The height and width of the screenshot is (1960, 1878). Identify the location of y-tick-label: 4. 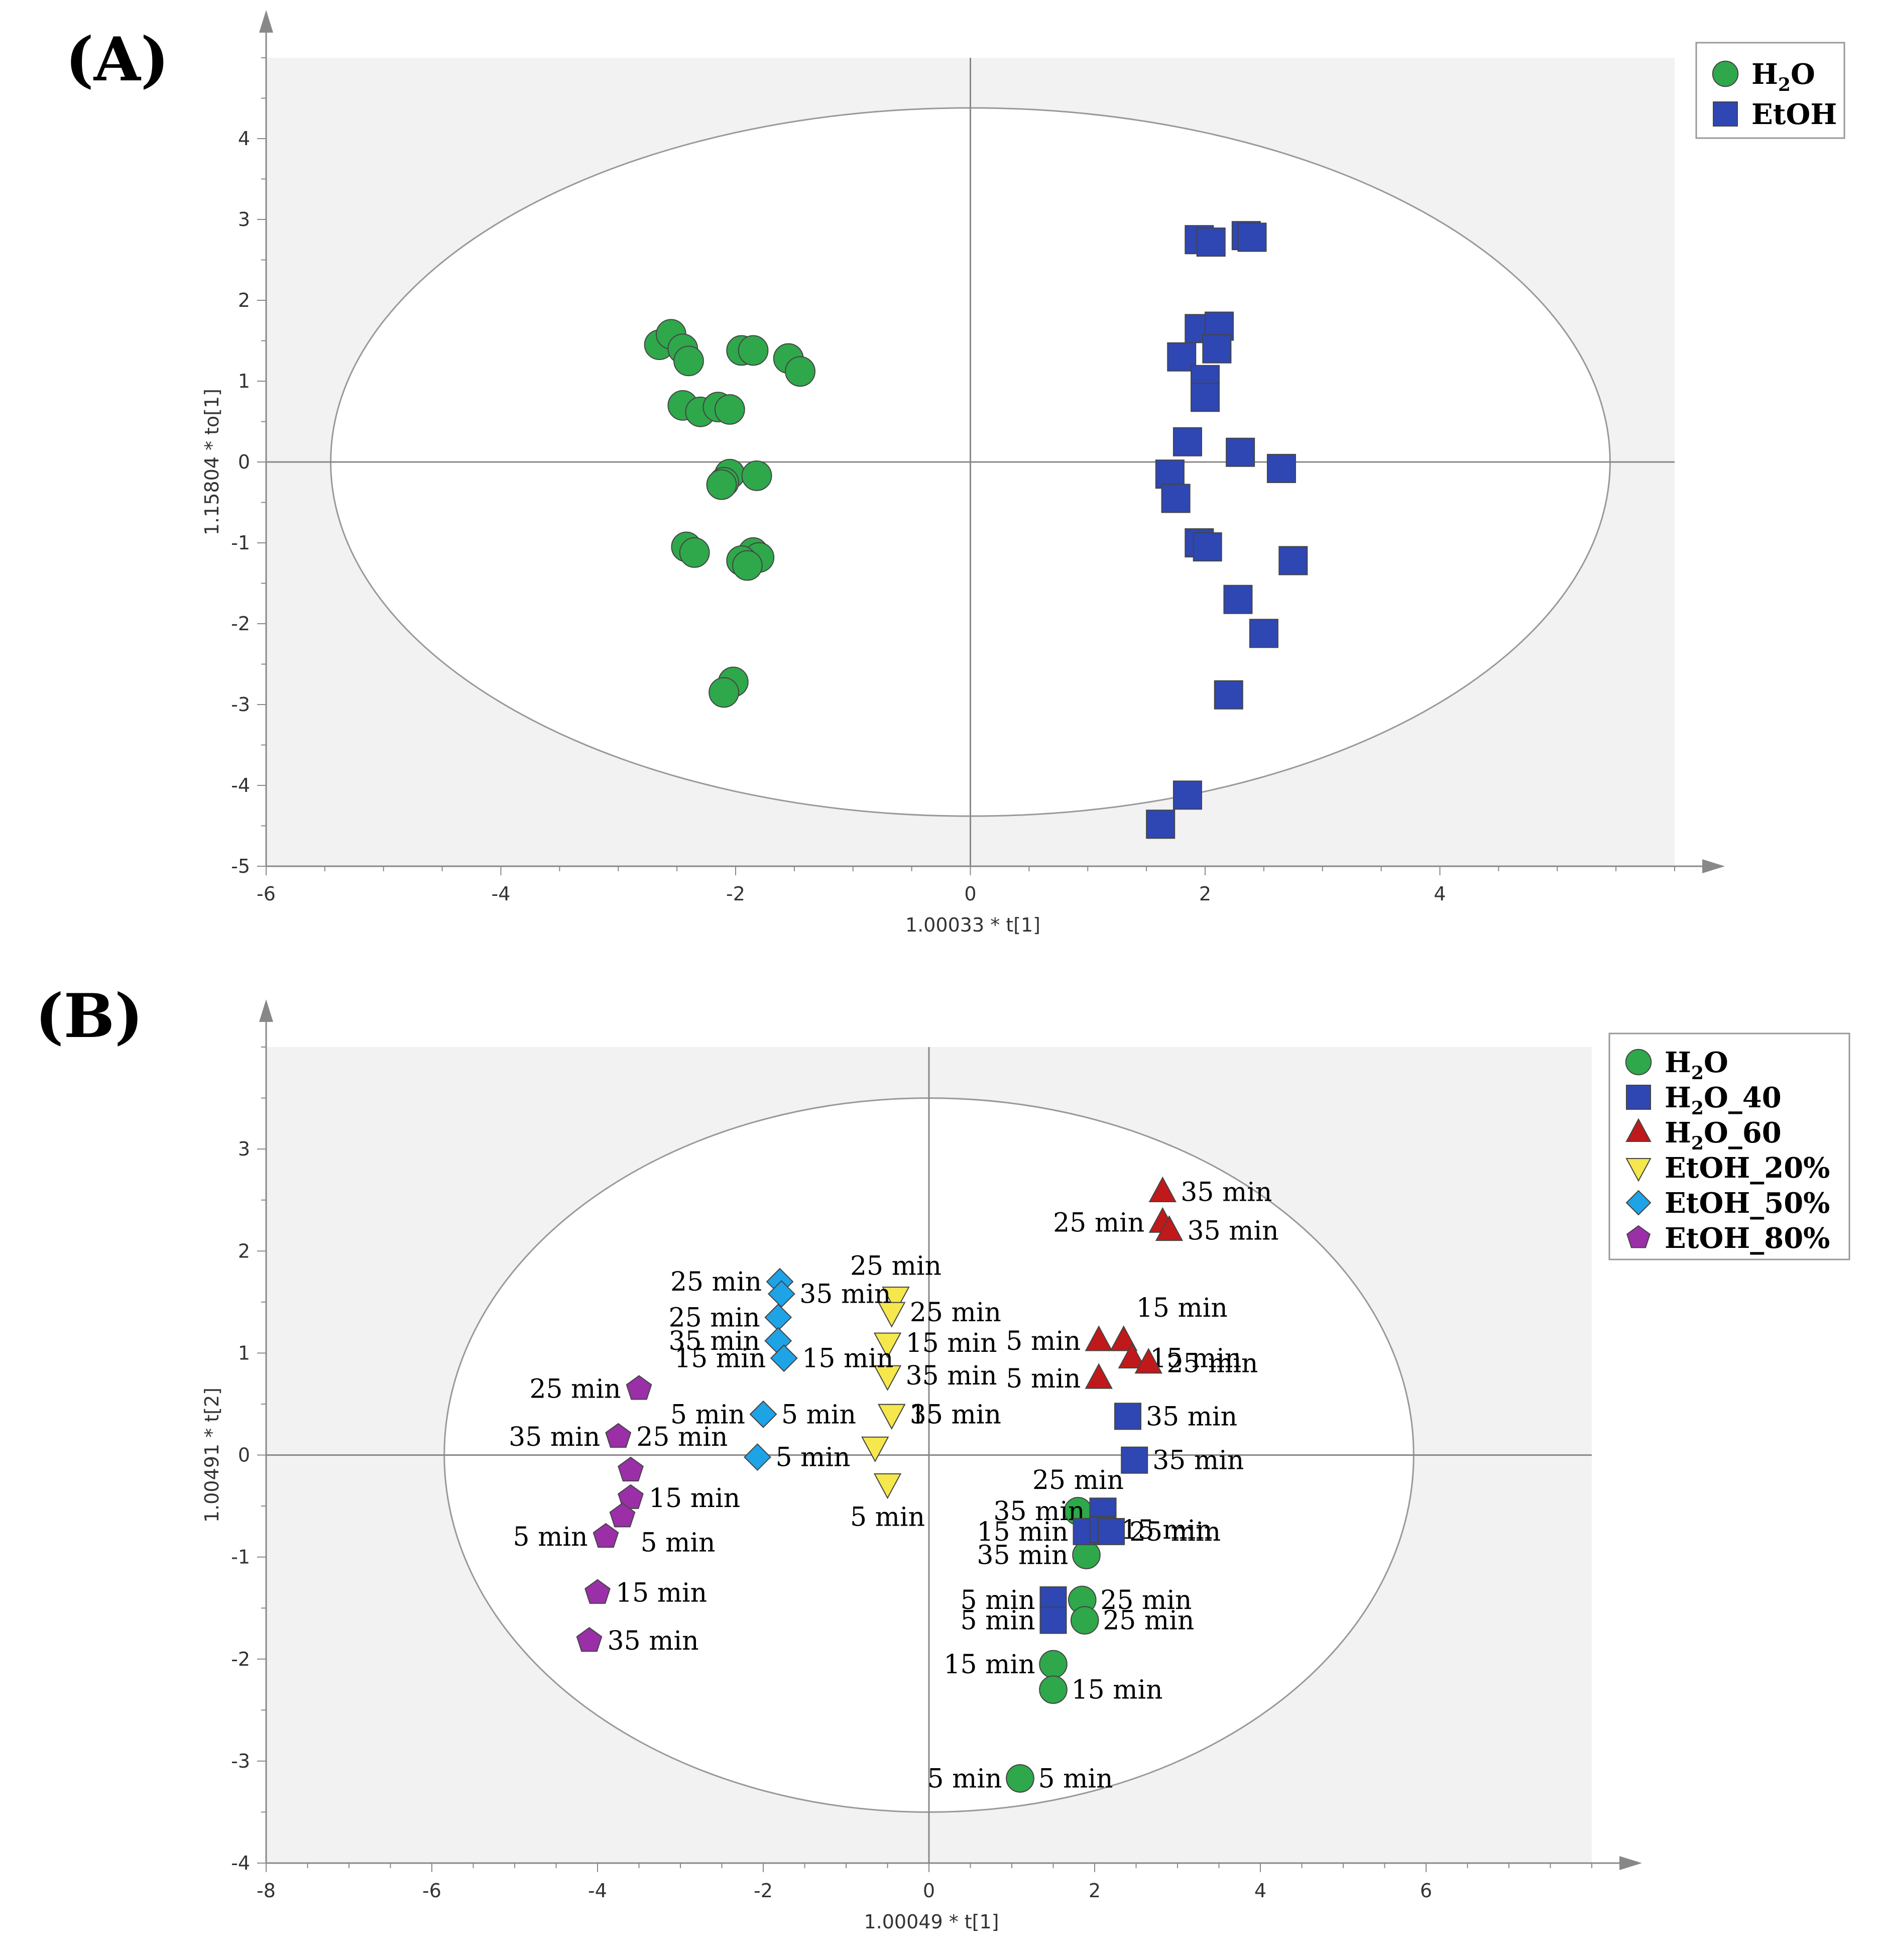
(244, 139).